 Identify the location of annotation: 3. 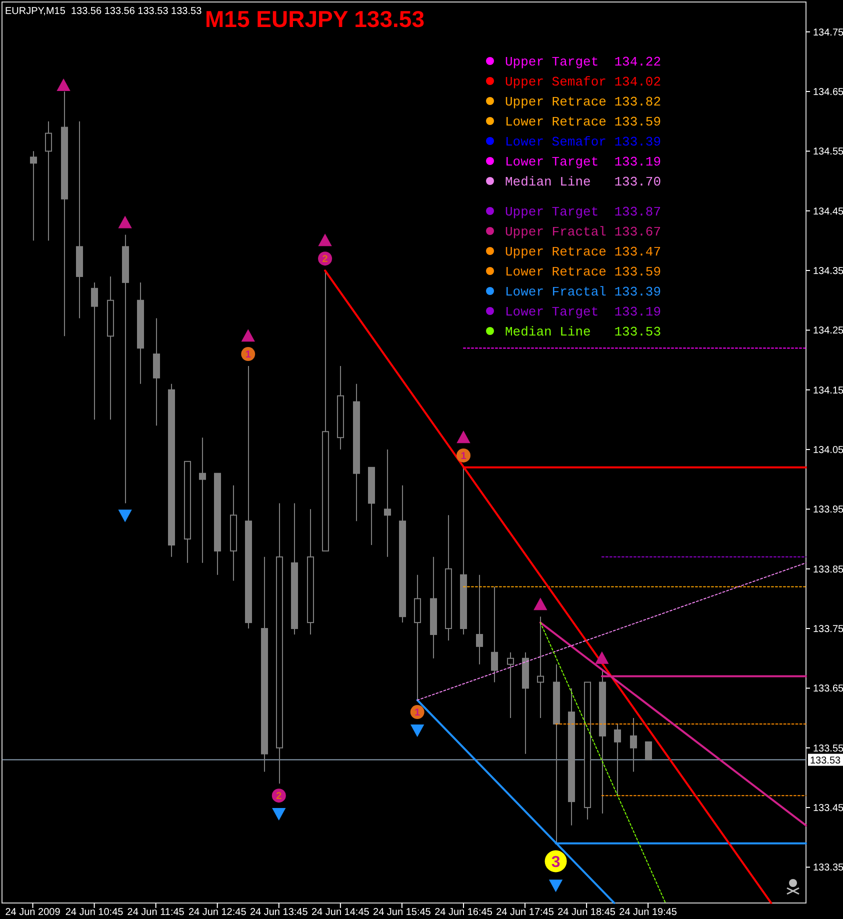
(555, 862).